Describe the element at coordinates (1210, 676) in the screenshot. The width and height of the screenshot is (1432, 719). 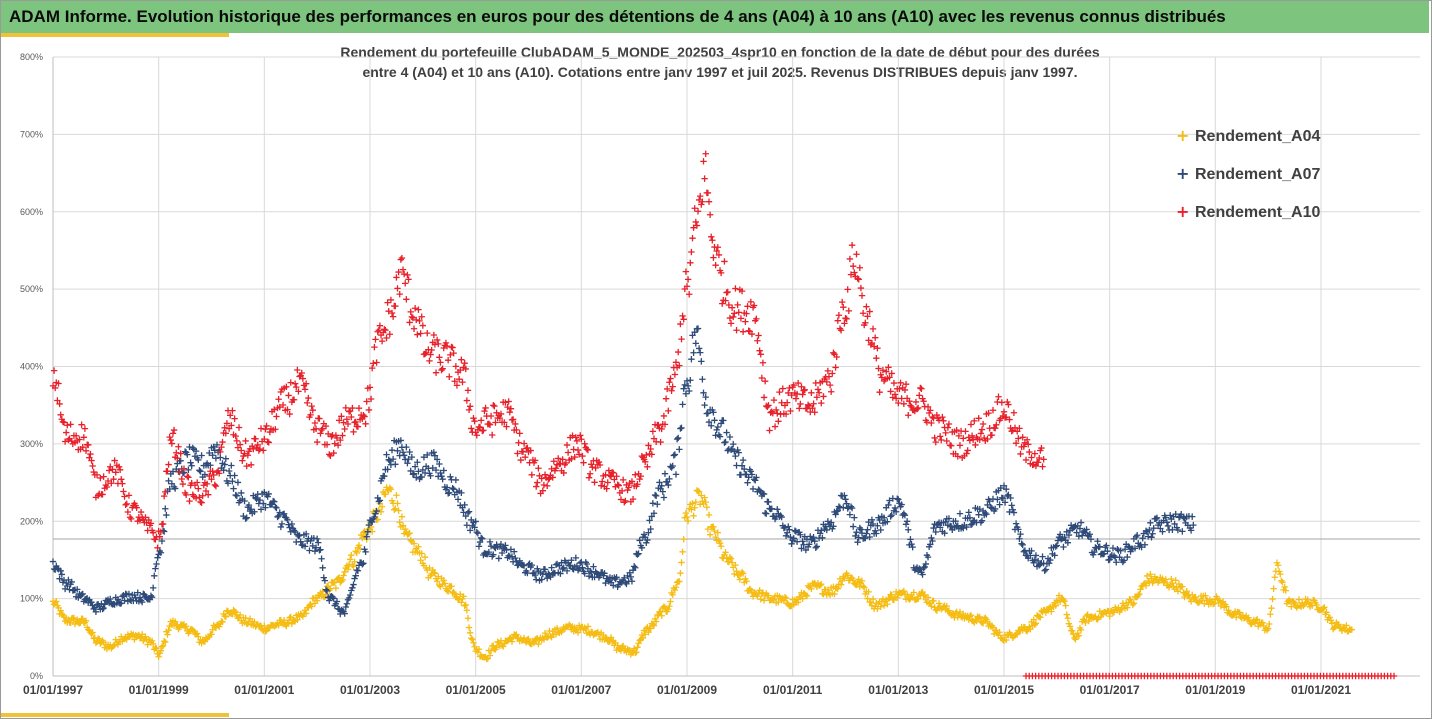
I see `series-a10-zero-band` at that location.